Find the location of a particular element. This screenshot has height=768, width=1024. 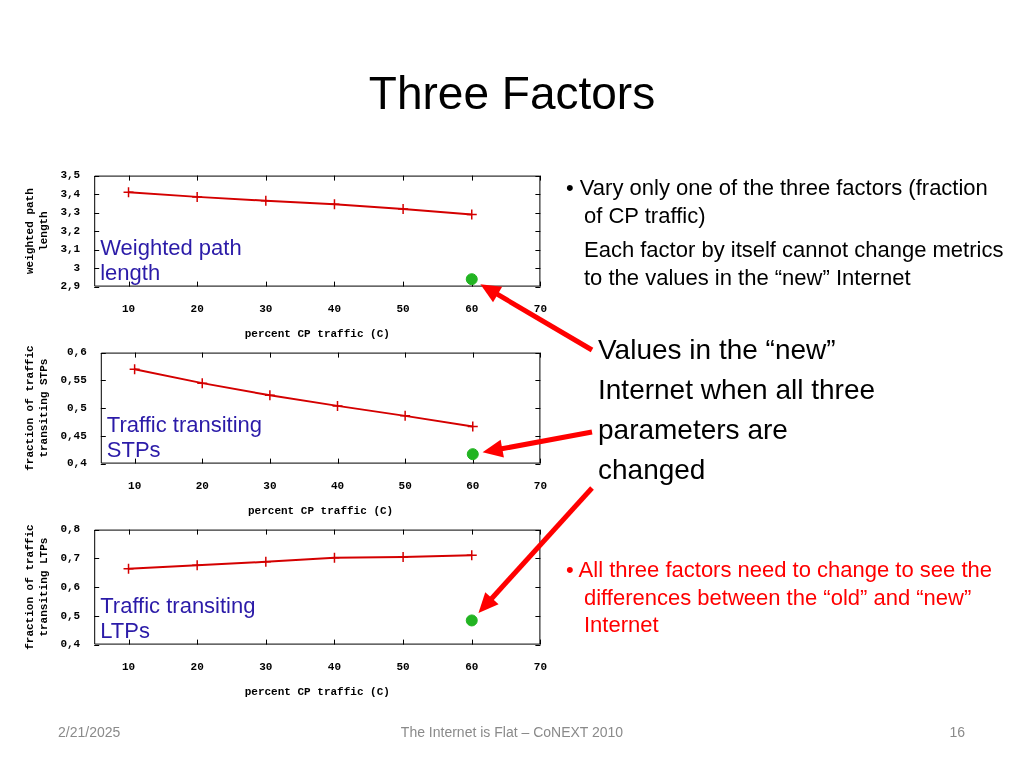

y-tick-label: 3,4 is located at coordinates (70, 193).